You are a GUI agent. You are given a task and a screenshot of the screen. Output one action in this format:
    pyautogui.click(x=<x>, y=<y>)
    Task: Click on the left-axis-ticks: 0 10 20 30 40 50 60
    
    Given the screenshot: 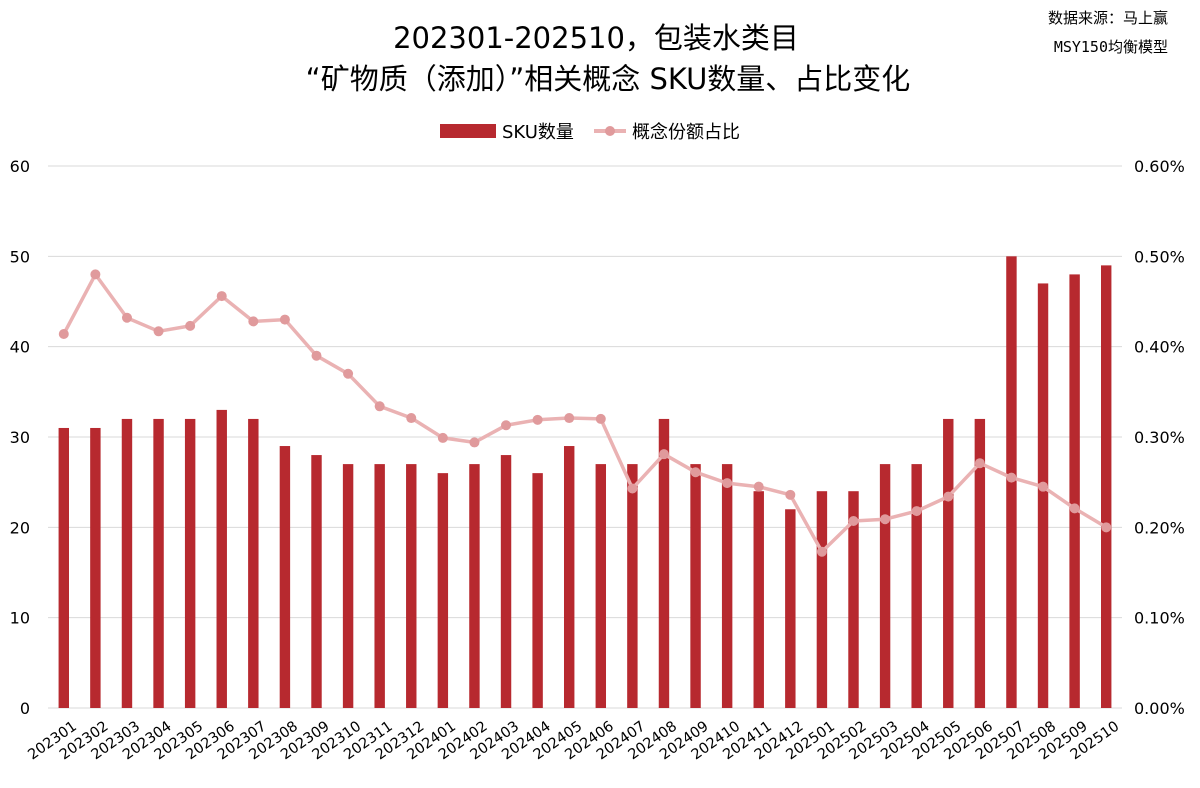 What is the action you would take?
    pyautogui.click(x=20, y=437)
    